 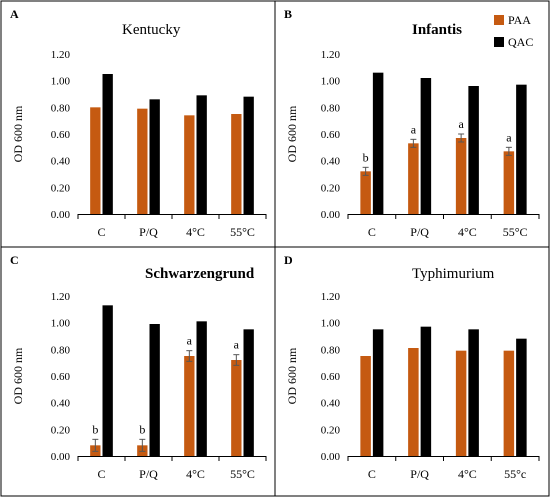 What do you see at coordinates (515, 474) in the screenshot?
I see `x-tick-label: 55°c` at bounding box center [515, 474].